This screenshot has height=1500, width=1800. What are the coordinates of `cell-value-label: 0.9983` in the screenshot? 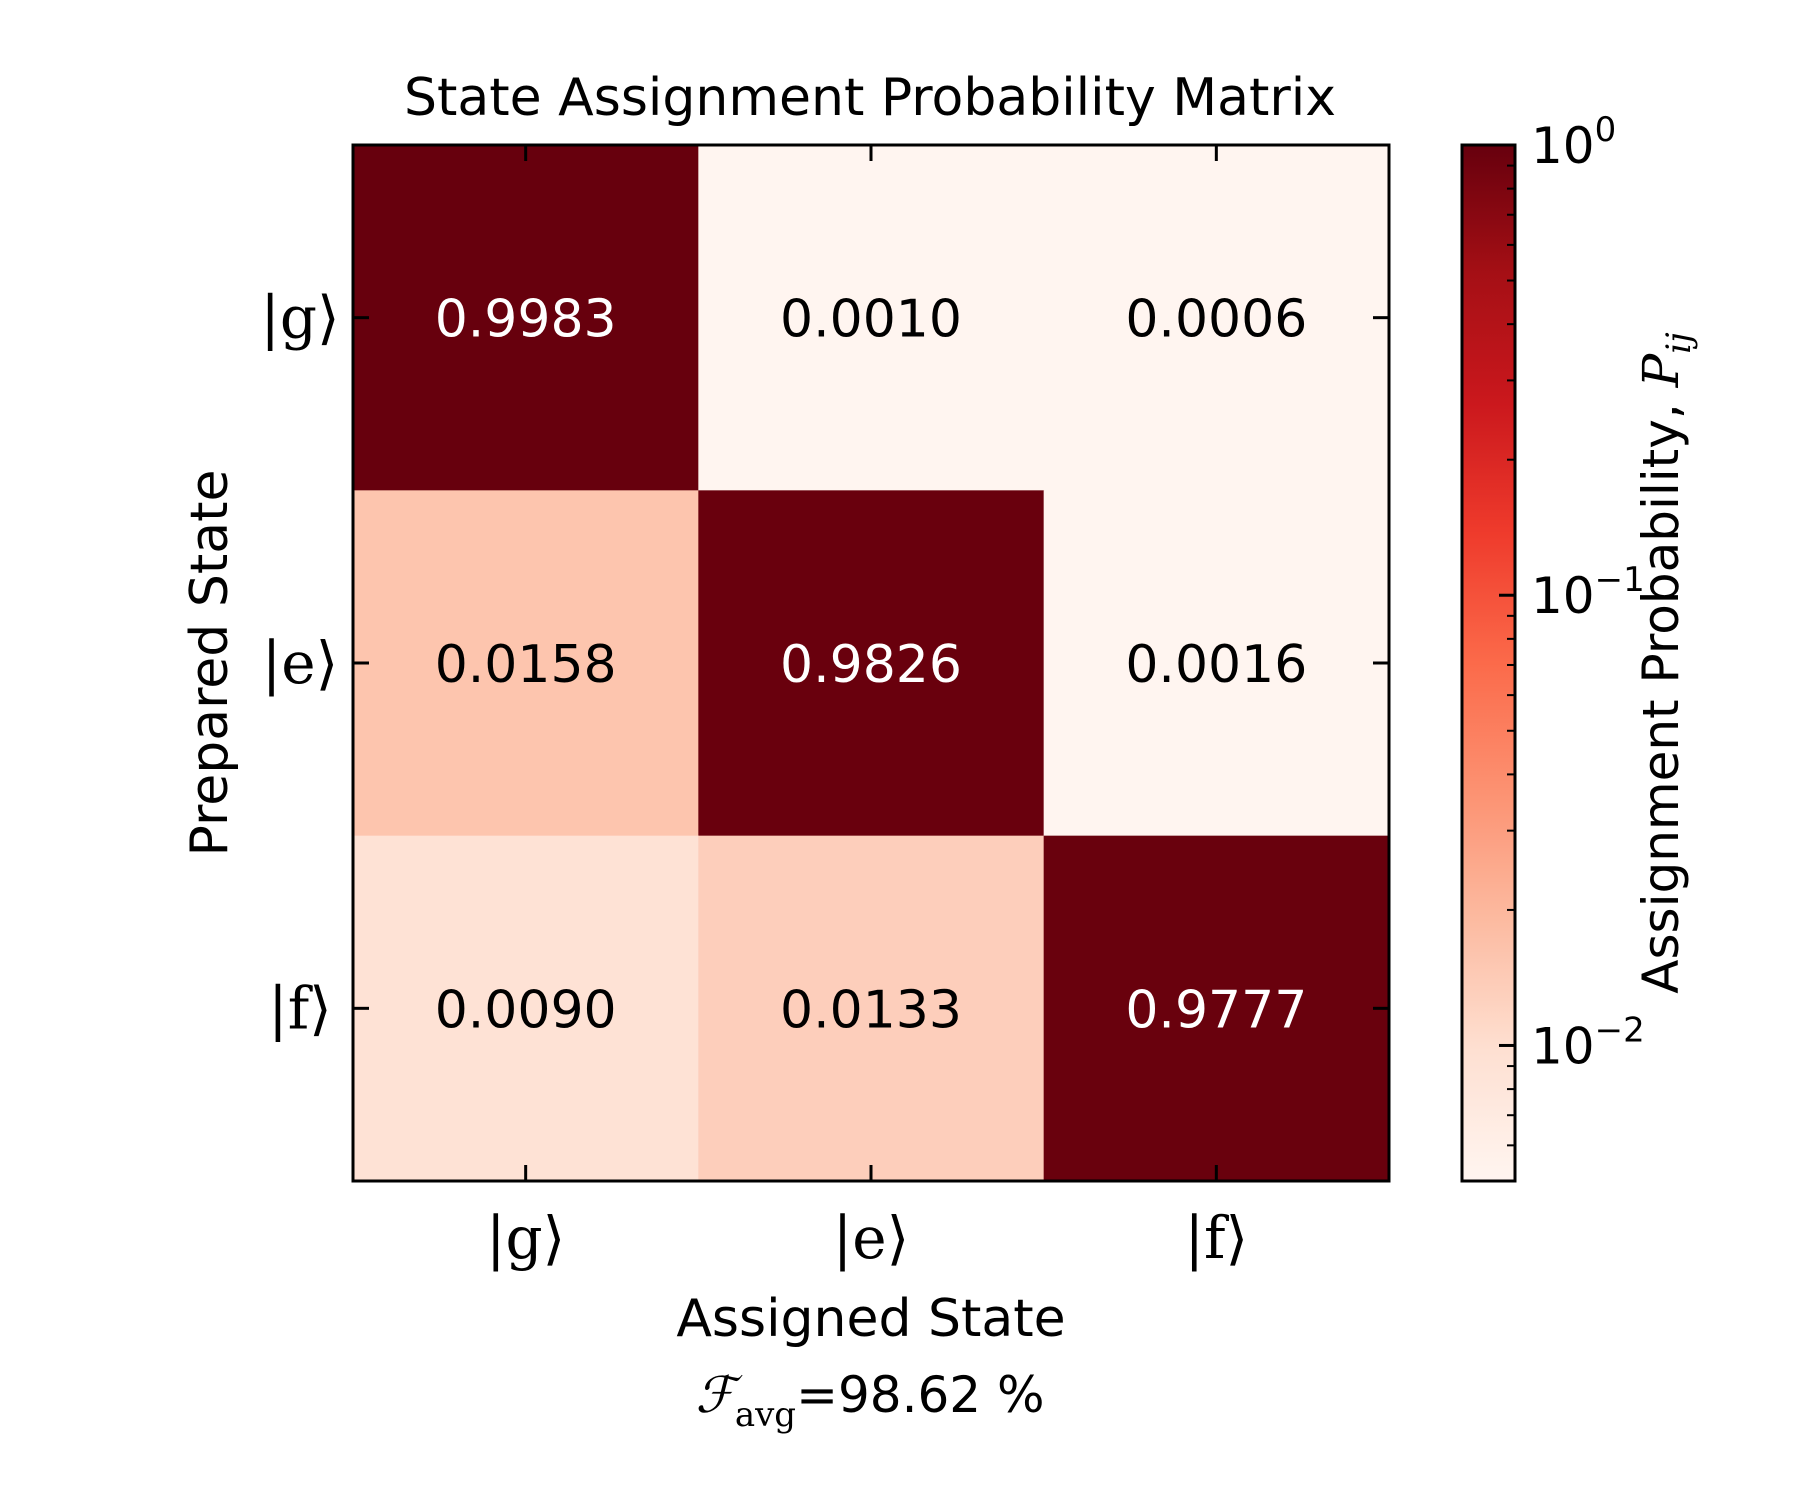 It's located at (526, 320).